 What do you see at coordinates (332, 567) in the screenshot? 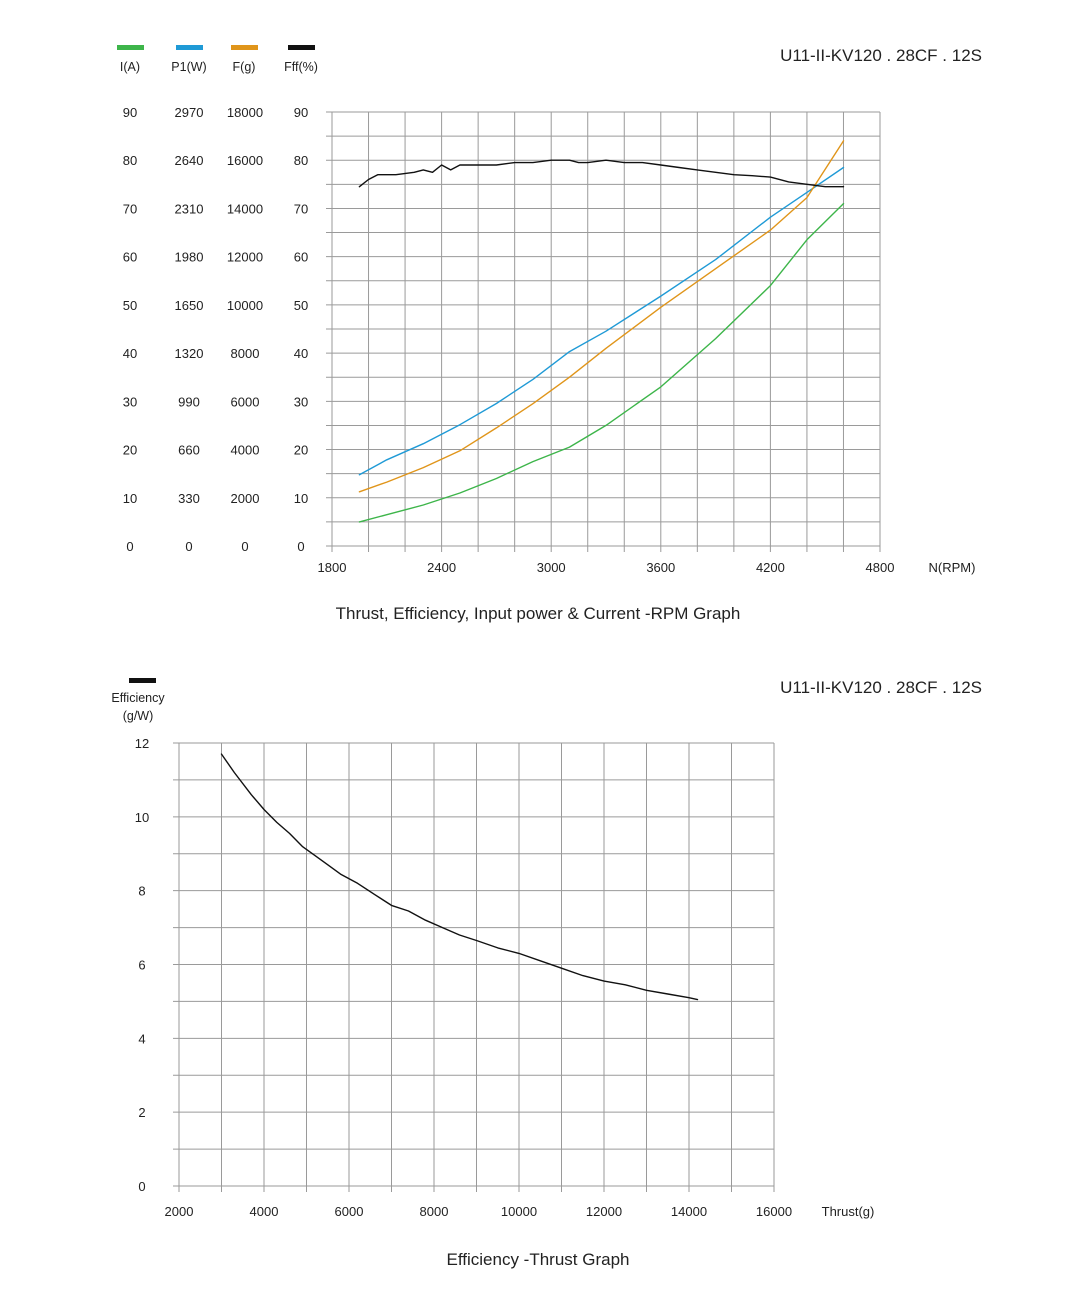
I see `x-tick-label: 1800` at bounding box center [332, 567].